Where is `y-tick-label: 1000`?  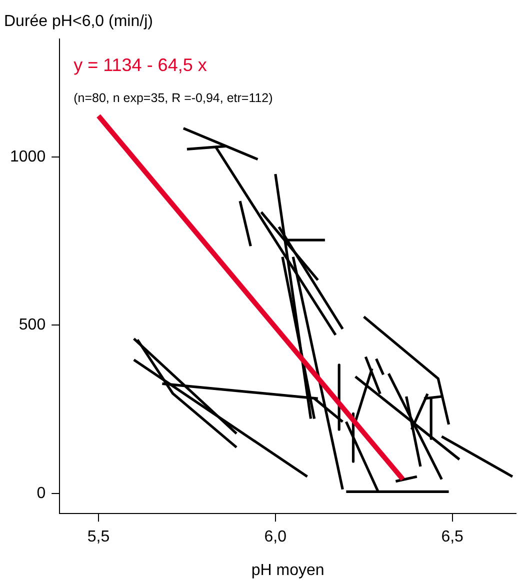
y-tick-label: 1000 is located at coordinates (28, 157).